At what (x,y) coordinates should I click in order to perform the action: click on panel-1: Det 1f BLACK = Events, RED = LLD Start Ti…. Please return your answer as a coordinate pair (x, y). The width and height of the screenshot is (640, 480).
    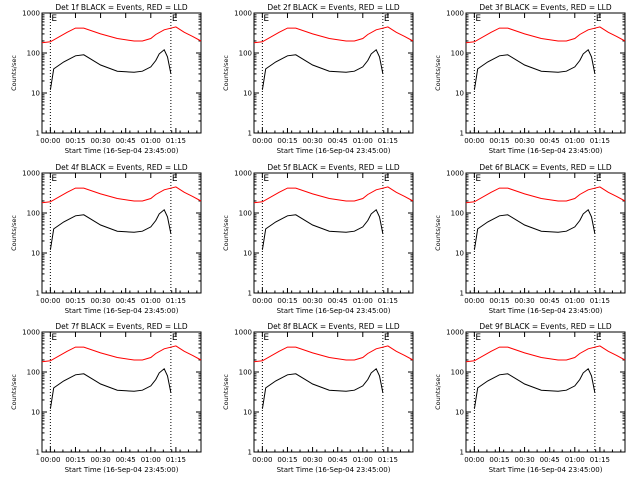
    Looking at the image, I should click on (106, 79).